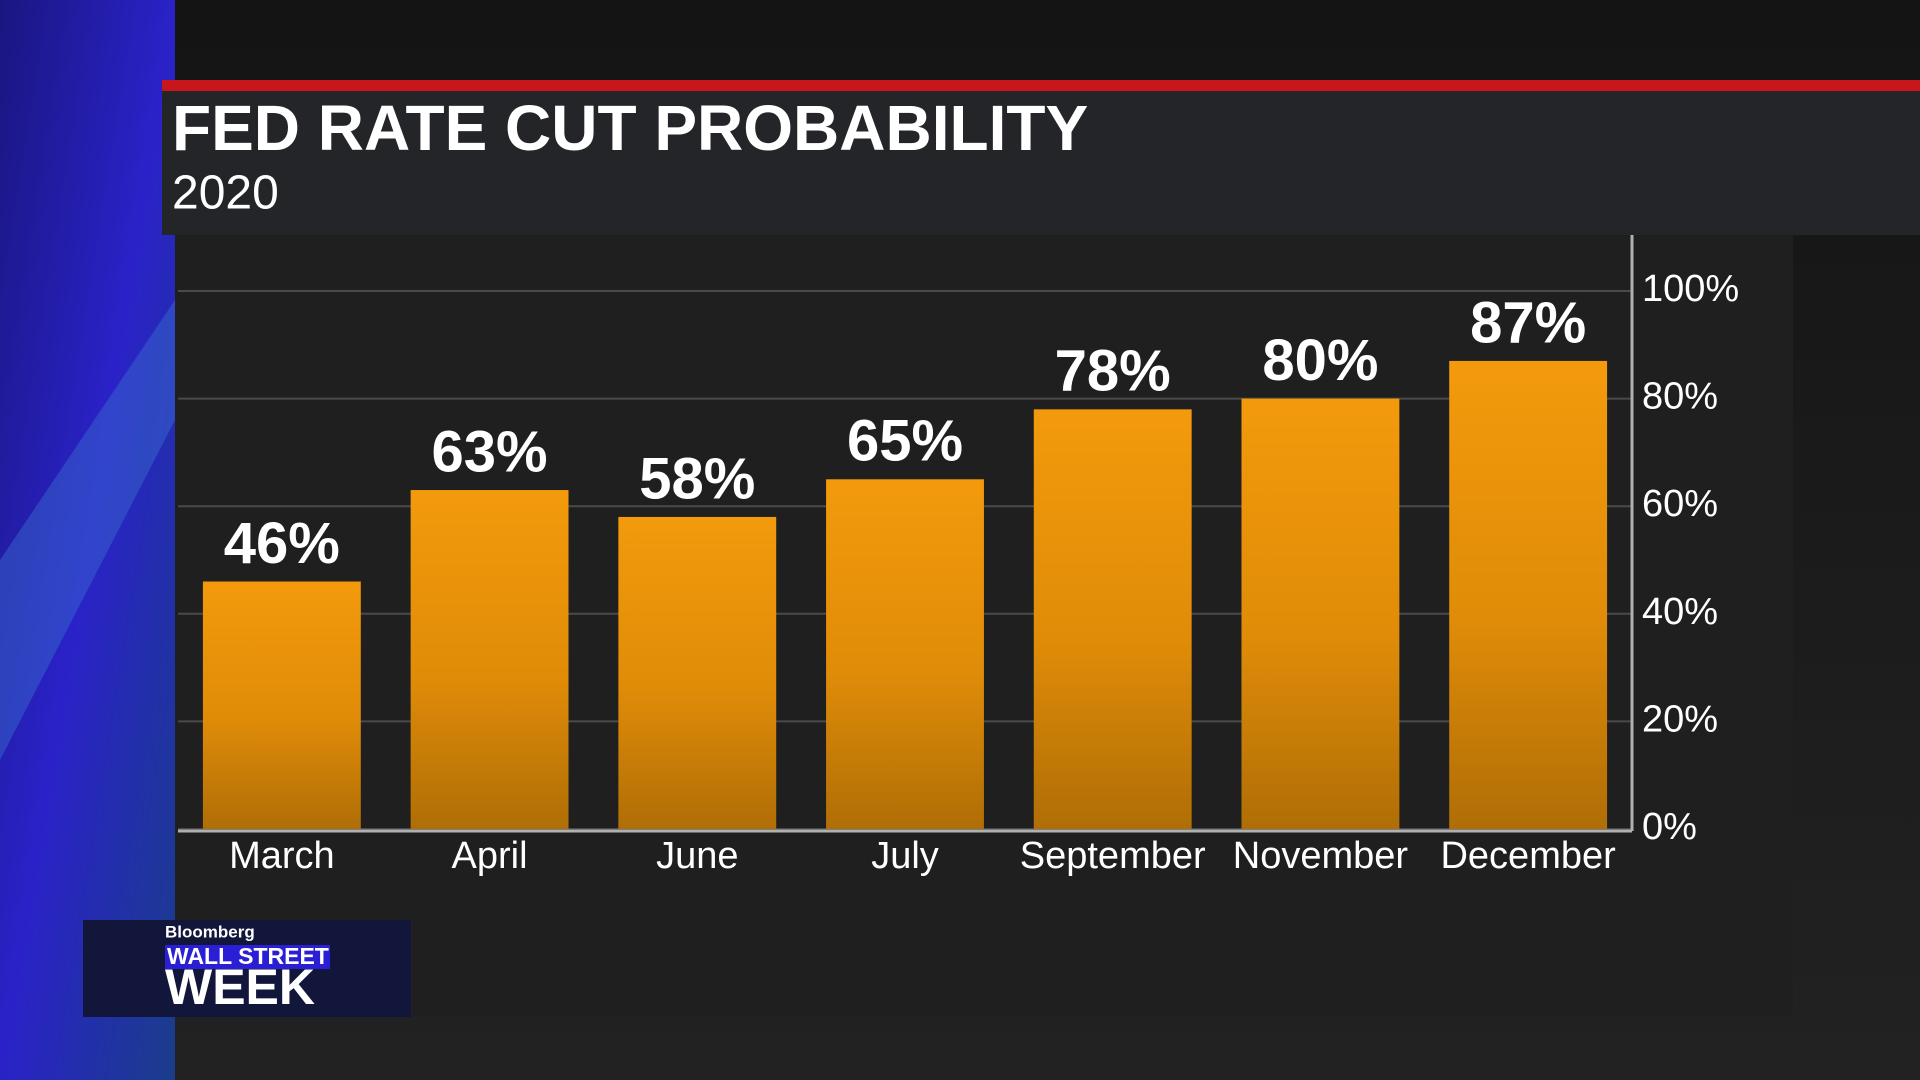 The height and width of the screenshot is (1080, 1920). Describe the element at coordinates (1680, 612) in the screenshot. I see `y-tick-label: 40%` at that location.